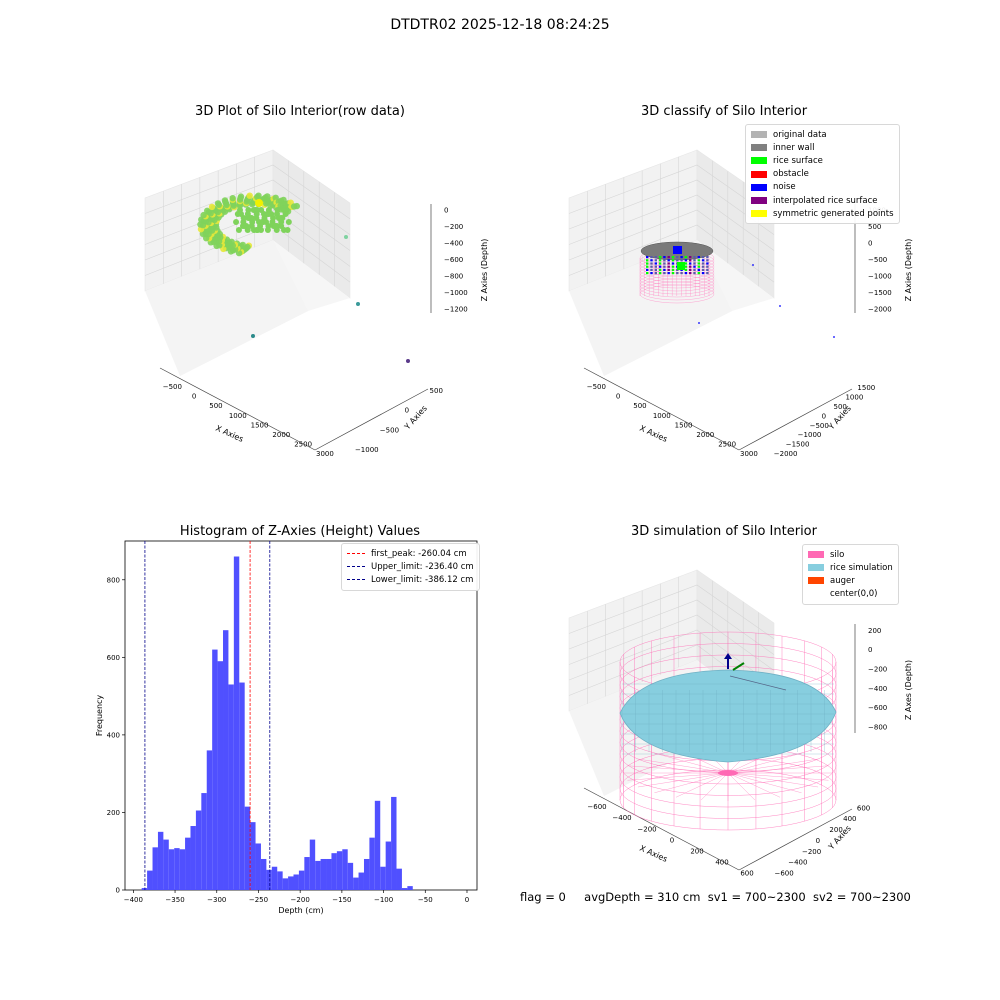  Describe the element at coordinates (842, 580) in the screenshot. I see `legend-label: auger` at that location.